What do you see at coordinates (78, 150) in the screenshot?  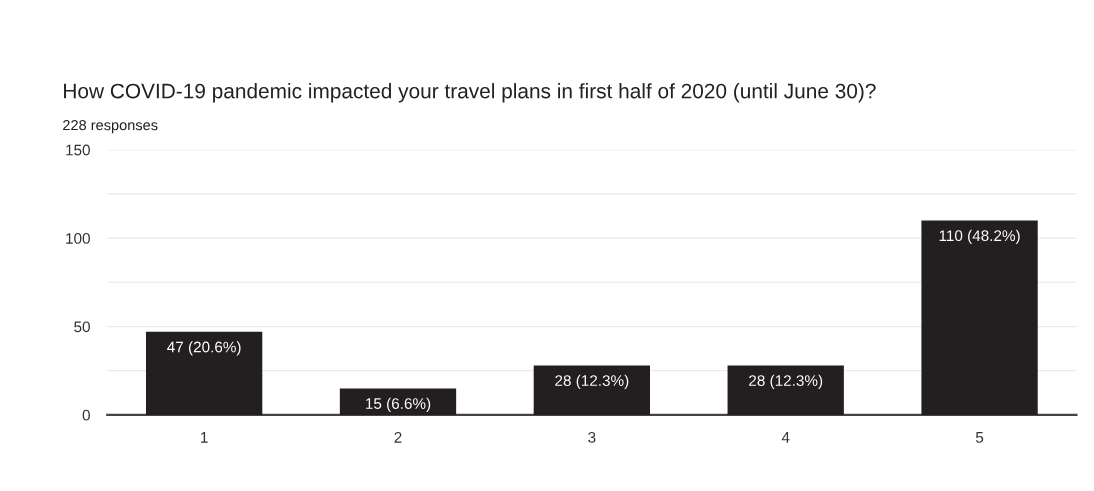 I see `y-tick-label: 150` at bounding box center [78, 150].